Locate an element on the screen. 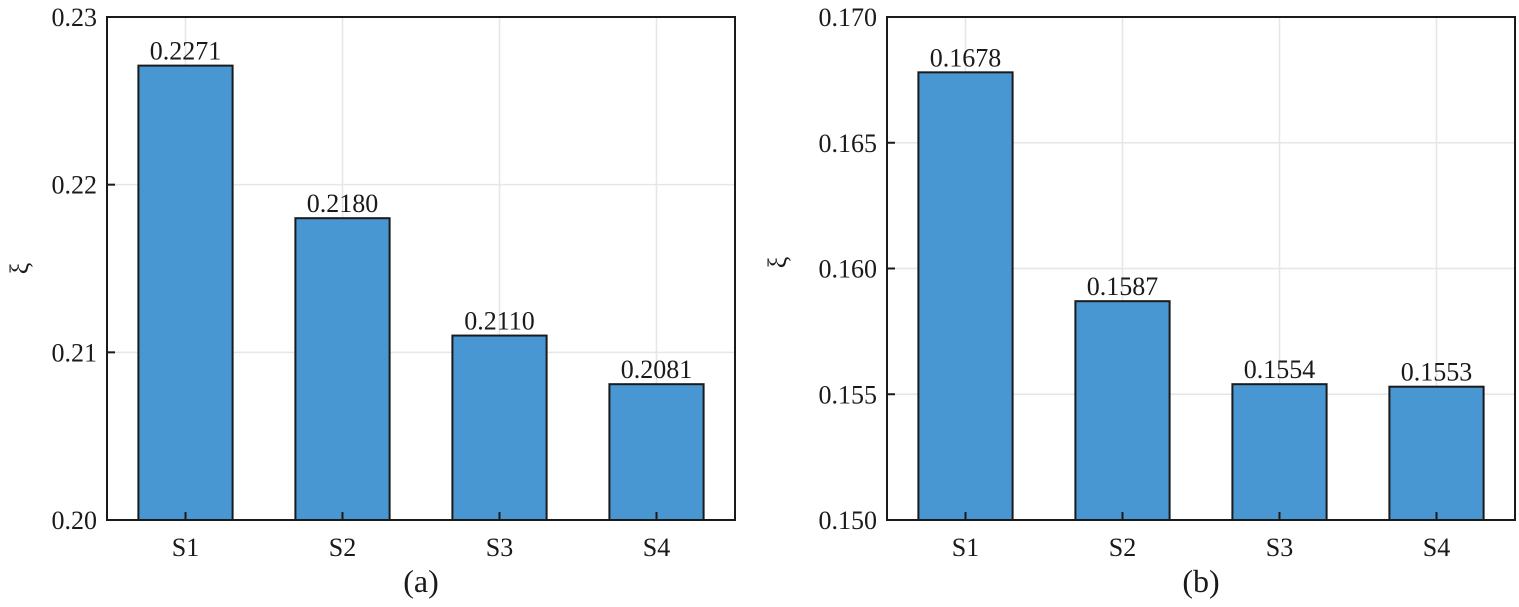  y-tick-label: 0.22 is located at coordinates (75, 185).